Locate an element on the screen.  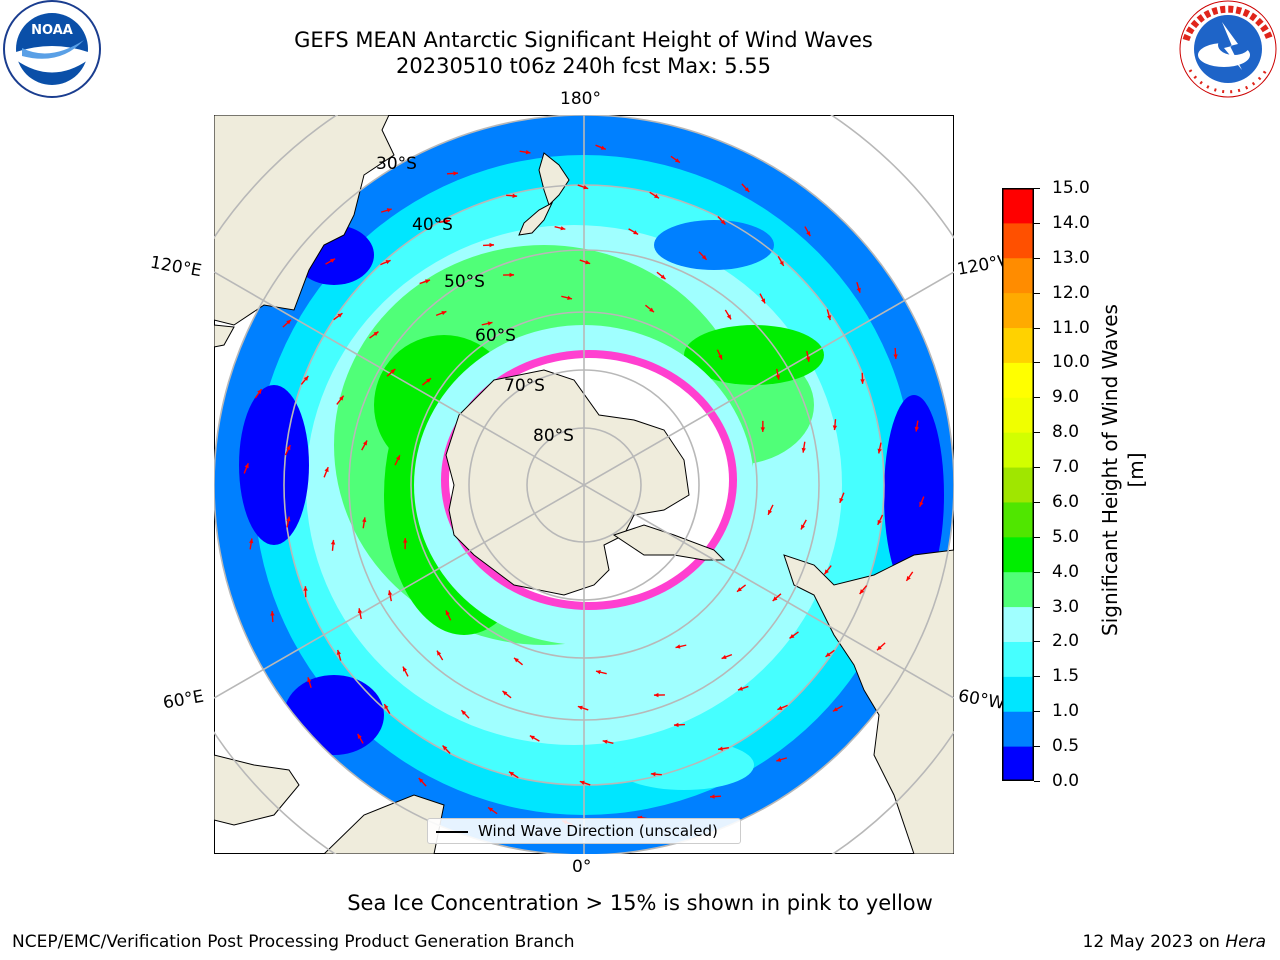
australia-land-sw is located at coordinates (224, 336).